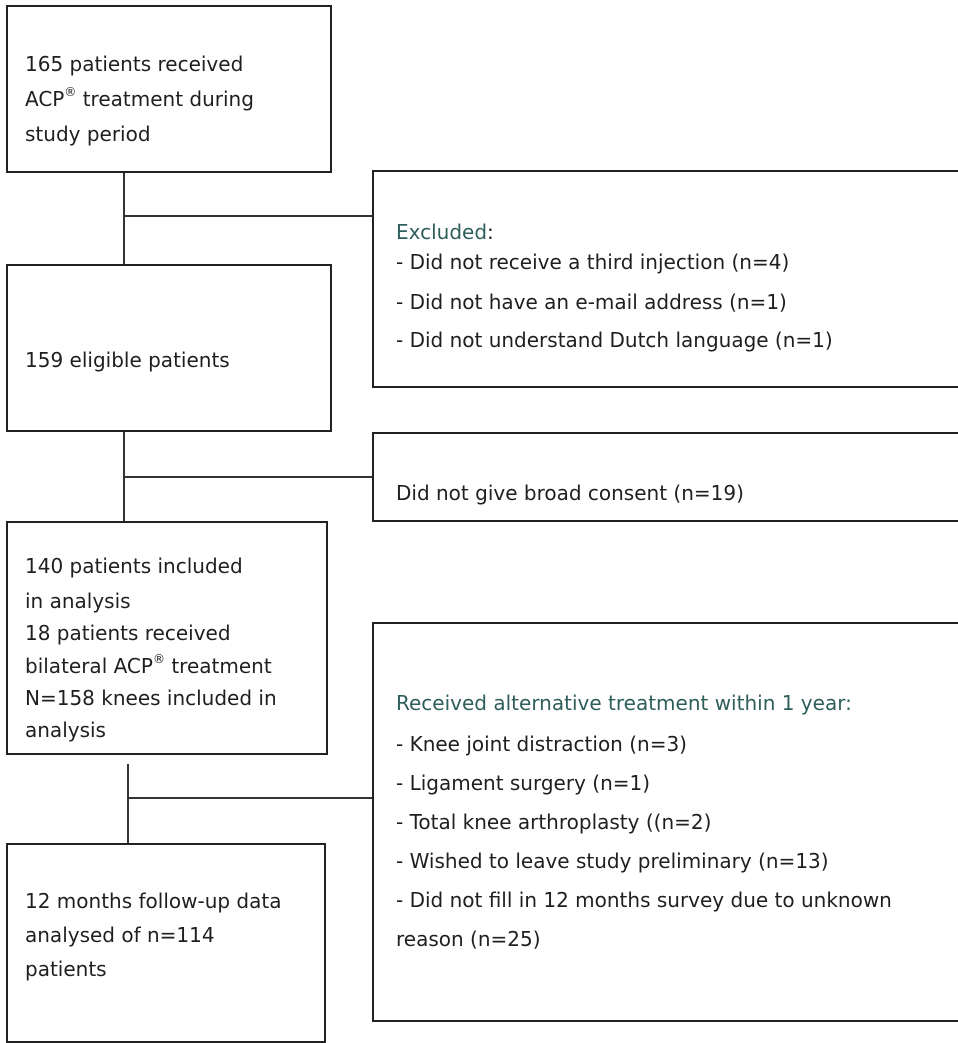  What do you see at coordinates (541, 744) in the screenshot?
I see `alternative-item-1: - Knee joint distraction (n=3)` at bounding box center [541, 744].